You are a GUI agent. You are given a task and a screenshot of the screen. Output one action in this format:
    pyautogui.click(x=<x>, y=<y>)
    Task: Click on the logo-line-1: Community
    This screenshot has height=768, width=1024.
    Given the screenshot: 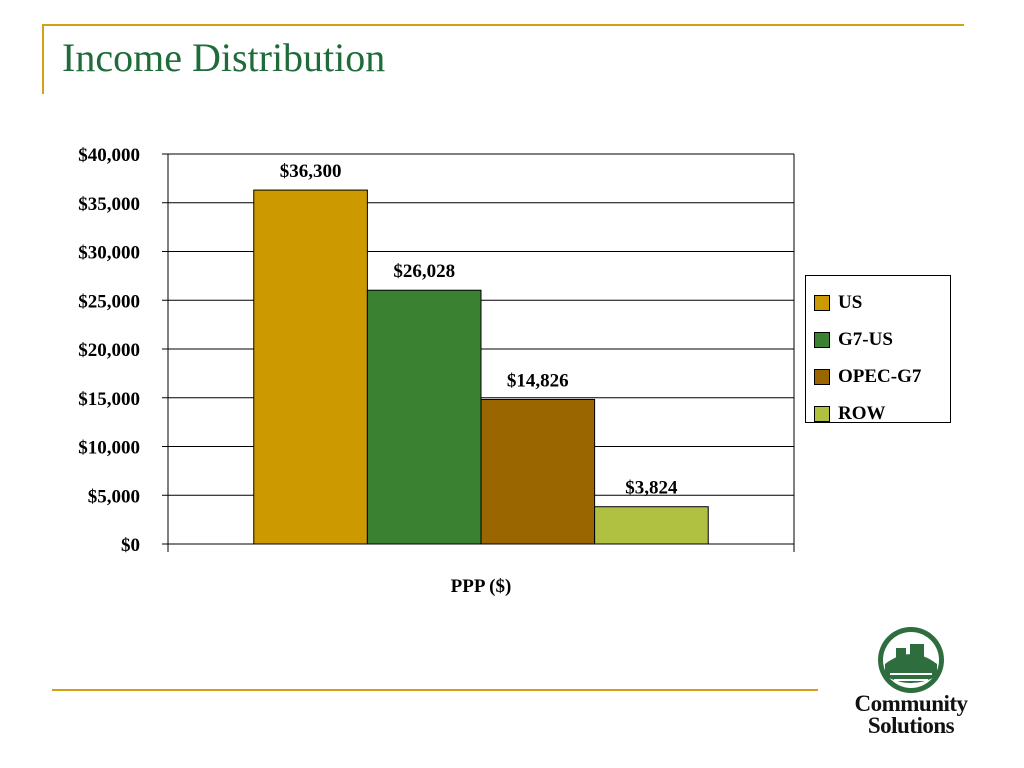 What is the action you would take?
    pyautogui.click(x=911, y=703)
    